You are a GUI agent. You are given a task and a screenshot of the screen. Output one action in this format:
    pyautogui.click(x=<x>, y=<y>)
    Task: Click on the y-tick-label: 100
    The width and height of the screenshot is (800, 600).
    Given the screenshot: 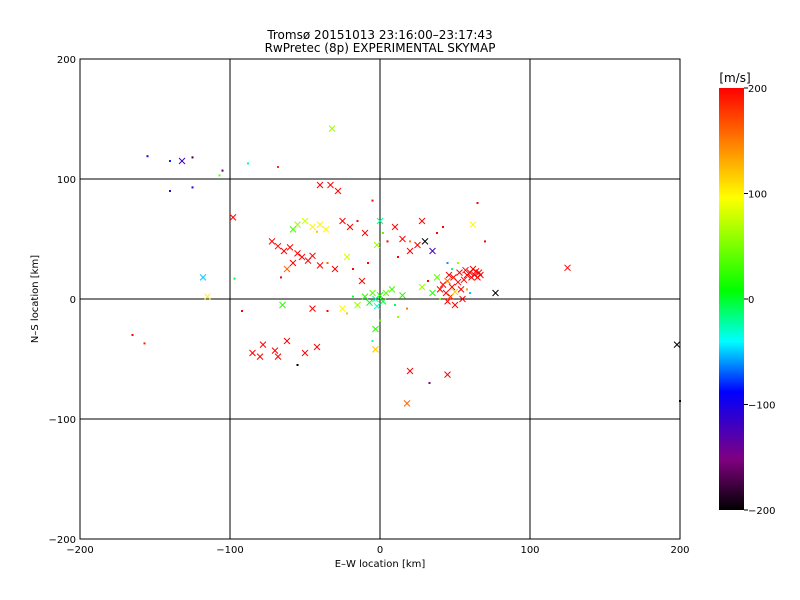 What is the action you would take?
    pyautogui.click(x=66, y=180)
    